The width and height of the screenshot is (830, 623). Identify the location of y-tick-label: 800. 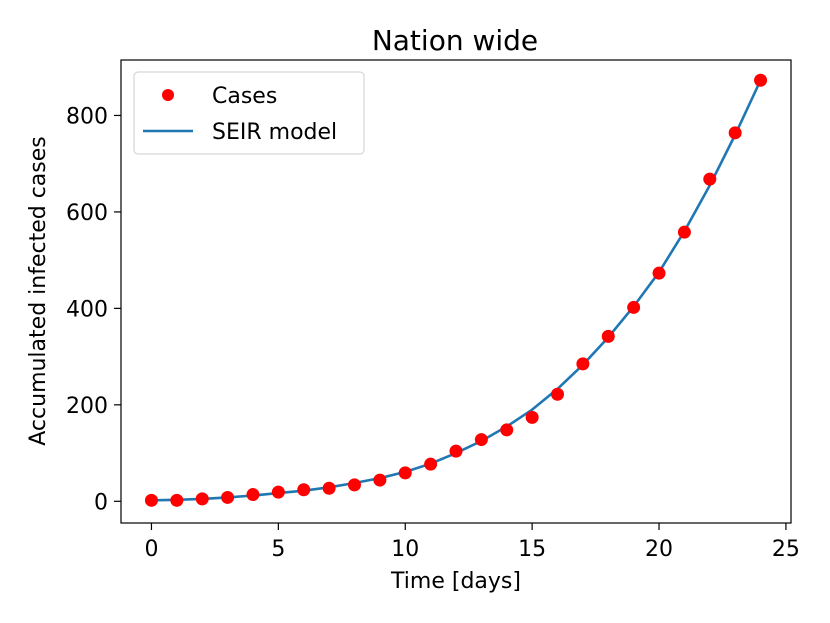
(87, 116).